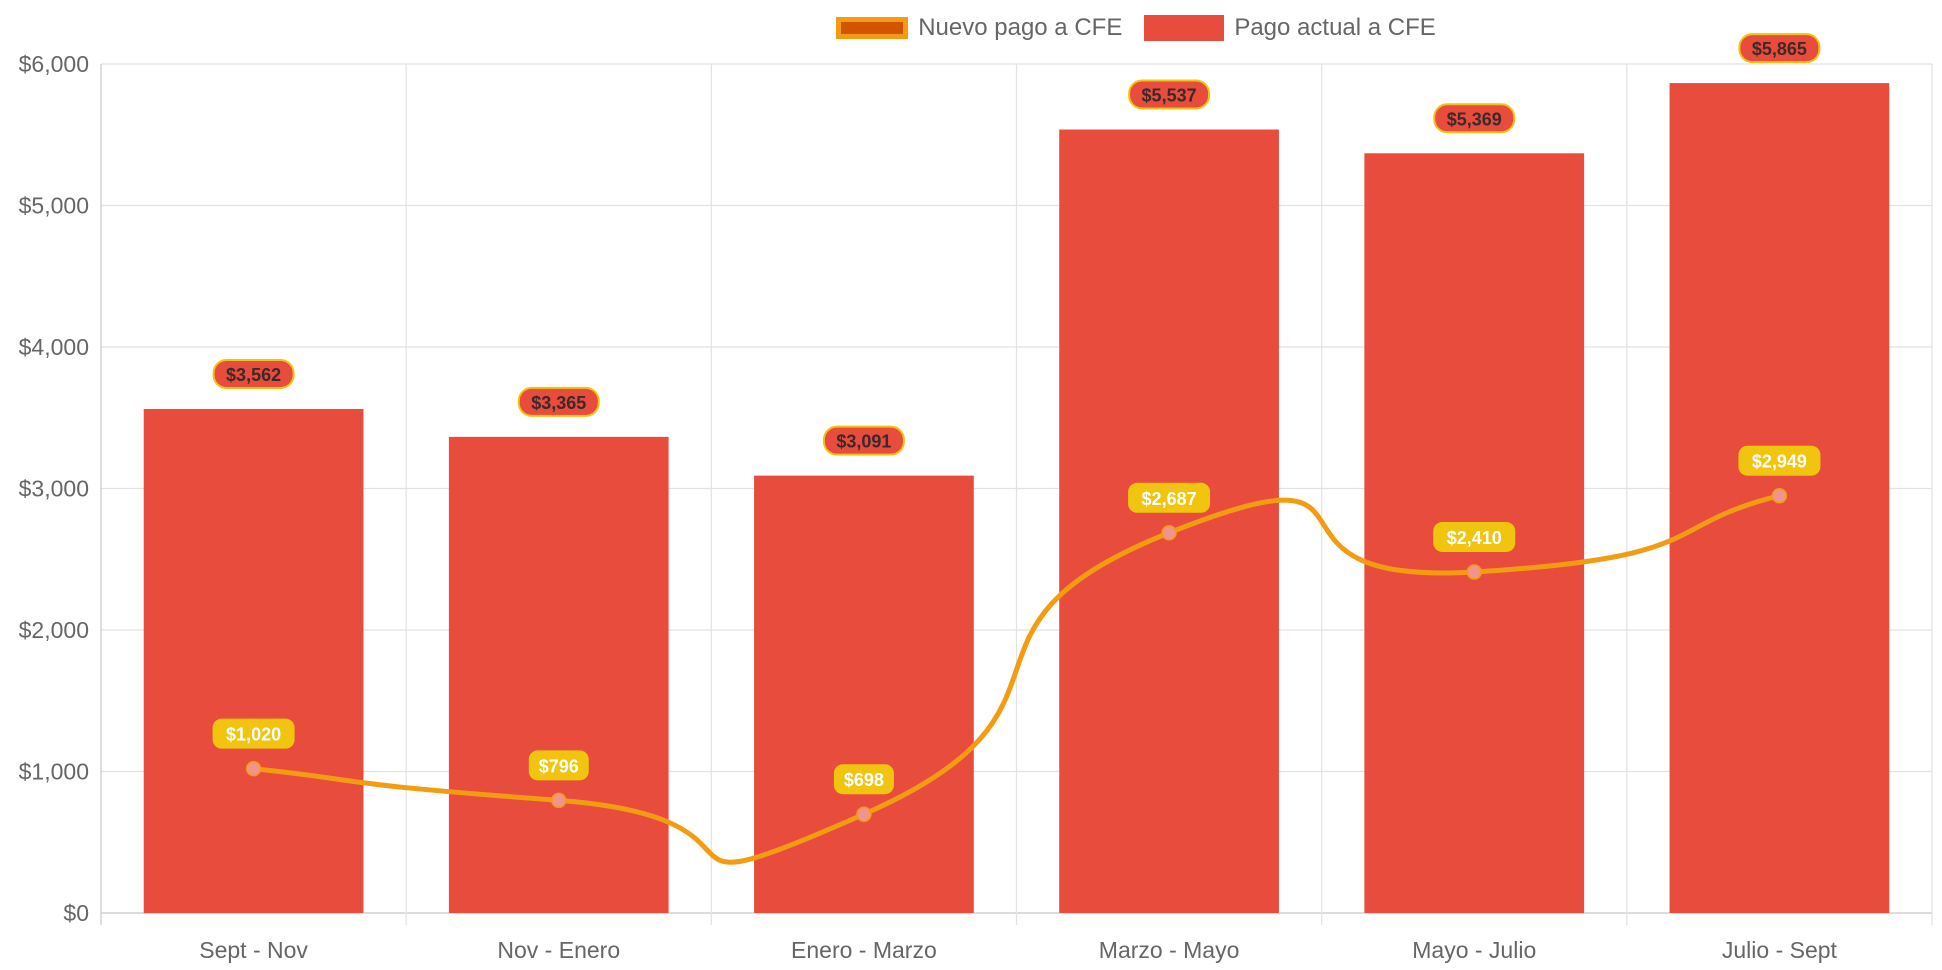 This screenshot has width=1942, height=970. I want to click on bar-value-label: $3,562, so click(253, 375).